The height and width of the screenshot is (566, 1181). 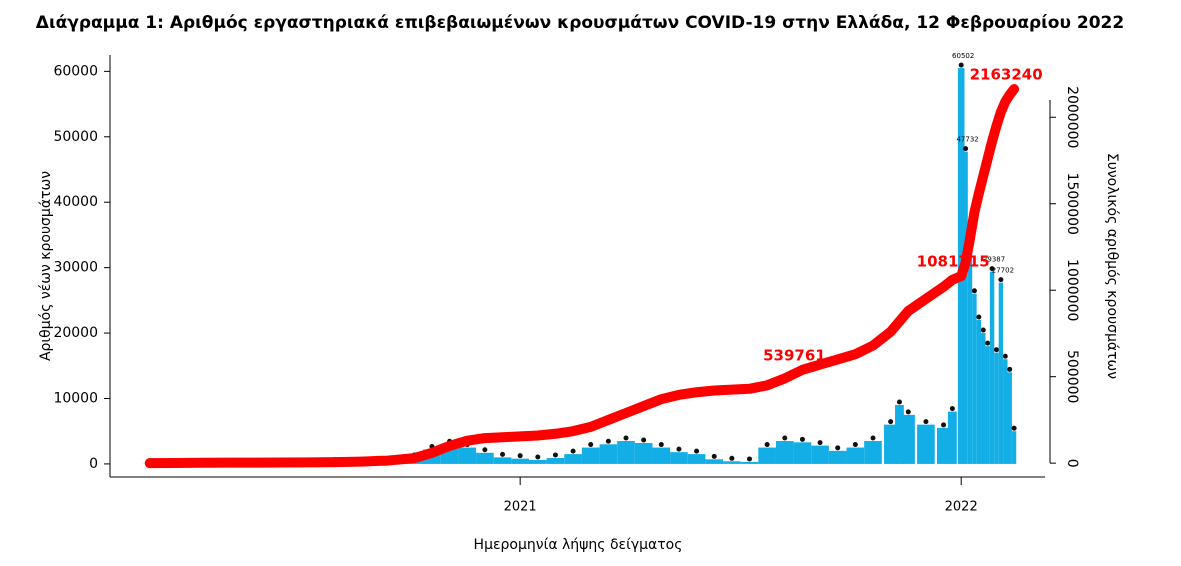 I want to click on bar-value-label: 27702, so click(x=1003, y=271).